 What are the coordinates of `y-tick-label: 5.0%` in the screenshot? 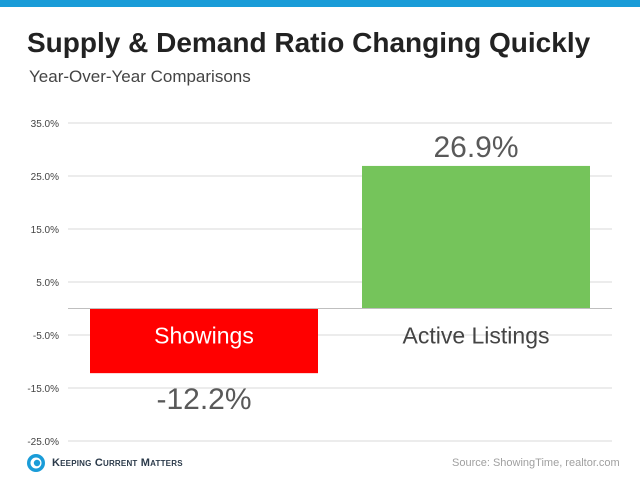 It's located at (47, 283).